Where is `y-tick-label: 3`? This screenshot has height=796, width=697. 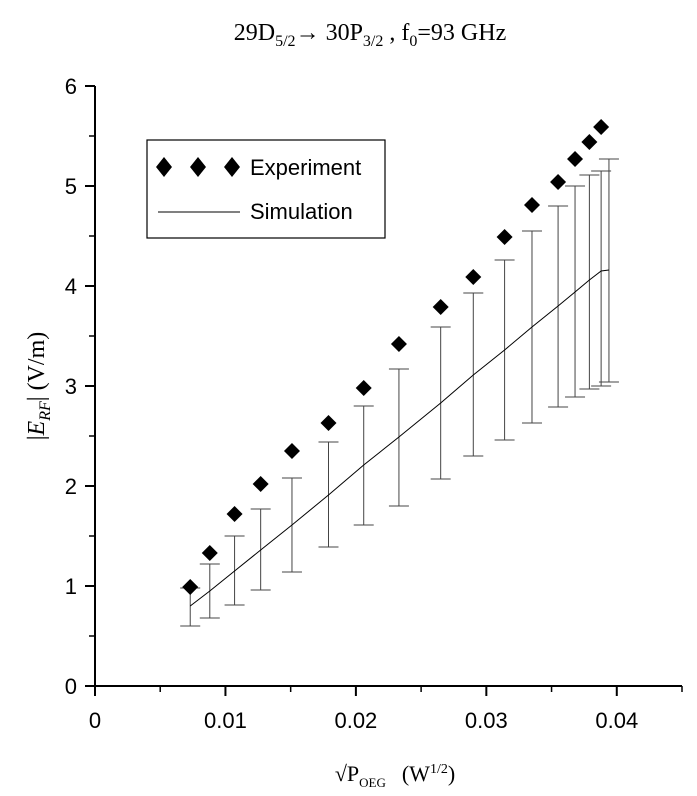 y-tick-label: 3 is located at coordinates (71, 386).